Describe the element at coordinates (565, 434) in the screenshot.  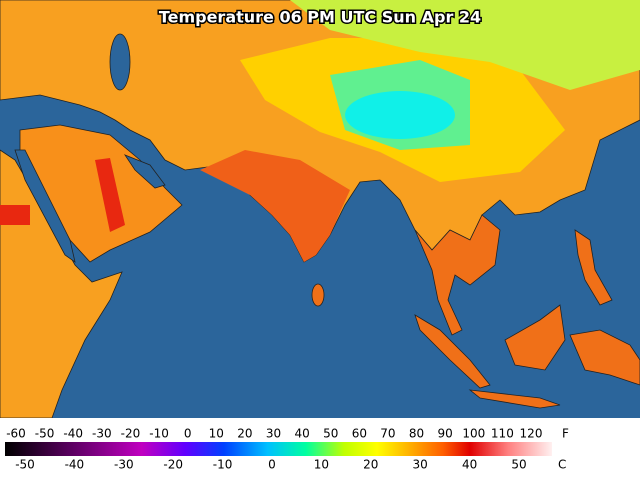
I see `unit-label-f: F` at that location.